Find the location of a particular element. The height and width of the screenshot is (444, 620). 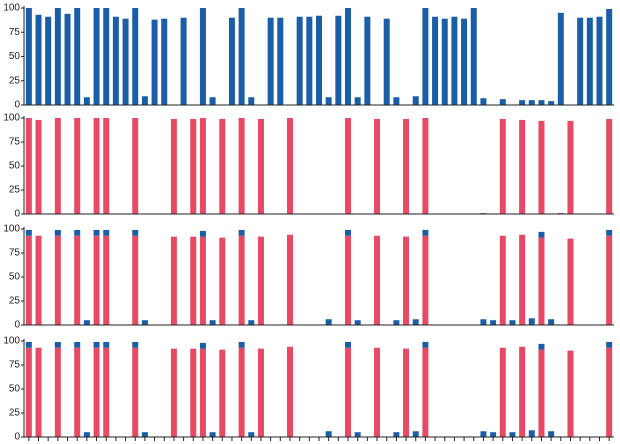

y-tick-label: 0 is located at coordinates (17, 105).